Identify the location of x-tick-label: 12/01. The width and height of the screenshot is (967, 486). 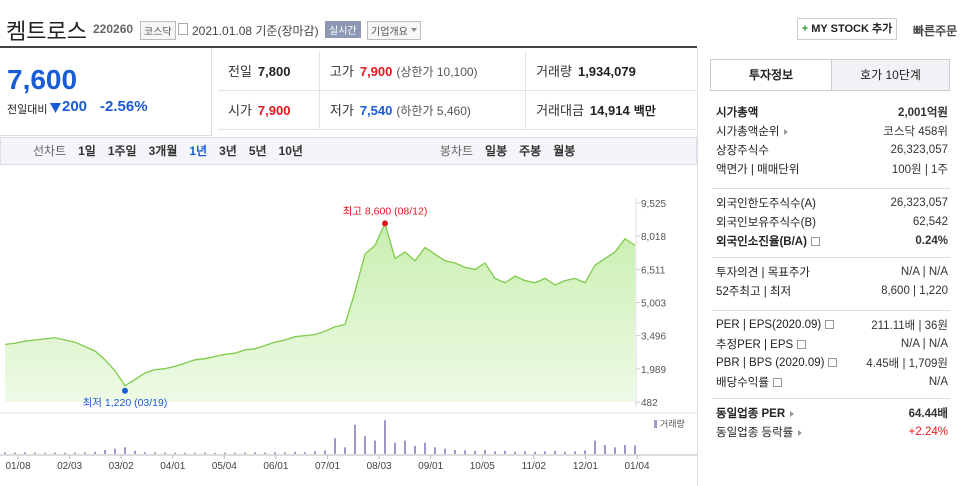
(585, 466).